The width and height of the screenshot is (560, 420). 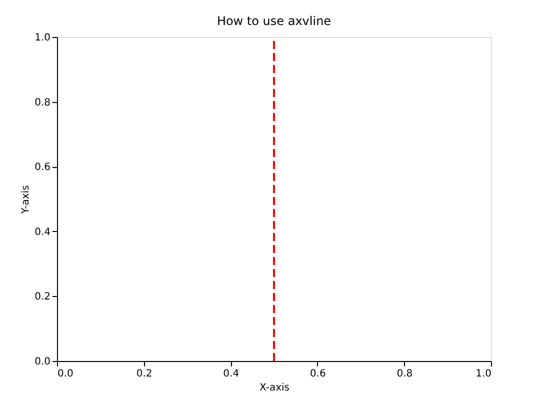 What do you see at coordinates (144, 374) in the screenshot?
I see `x-tick-label: 0.2` at bounding box center [144, 374].